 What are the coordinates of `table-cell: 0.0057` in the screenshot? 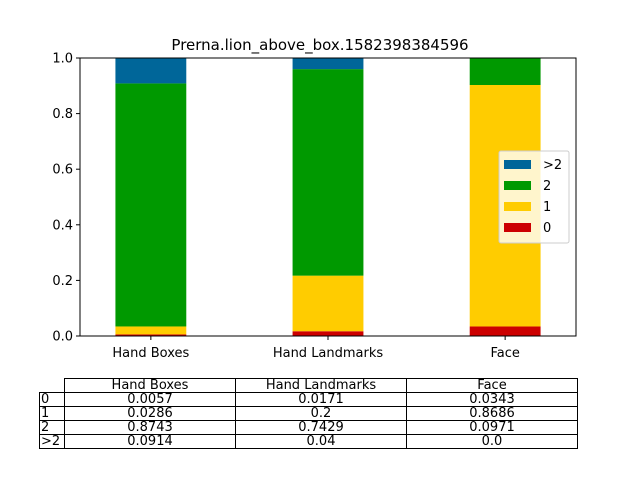 It's located at (150, 399).